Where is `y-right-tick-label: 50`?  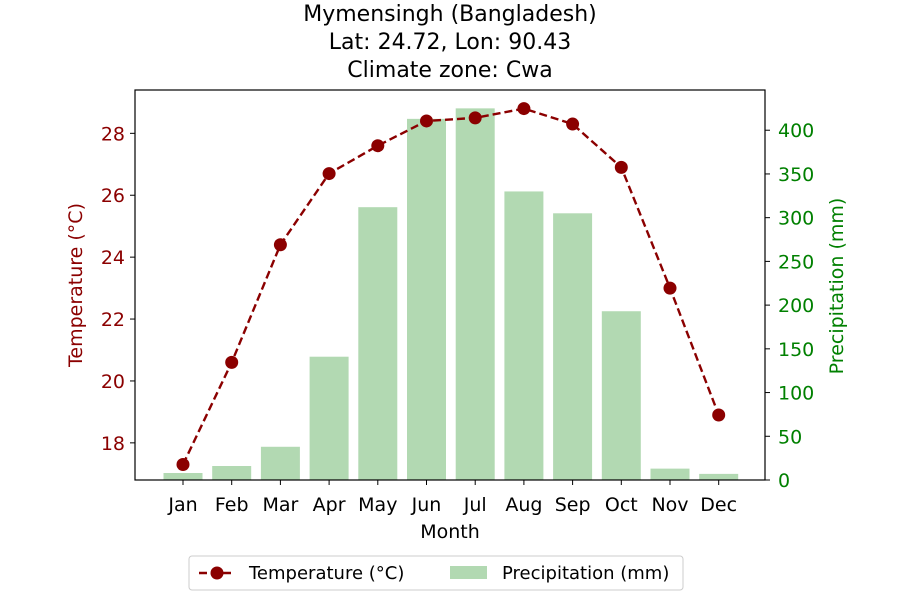 y-right-tick-label: 50 is located at coordinates (790, 437).